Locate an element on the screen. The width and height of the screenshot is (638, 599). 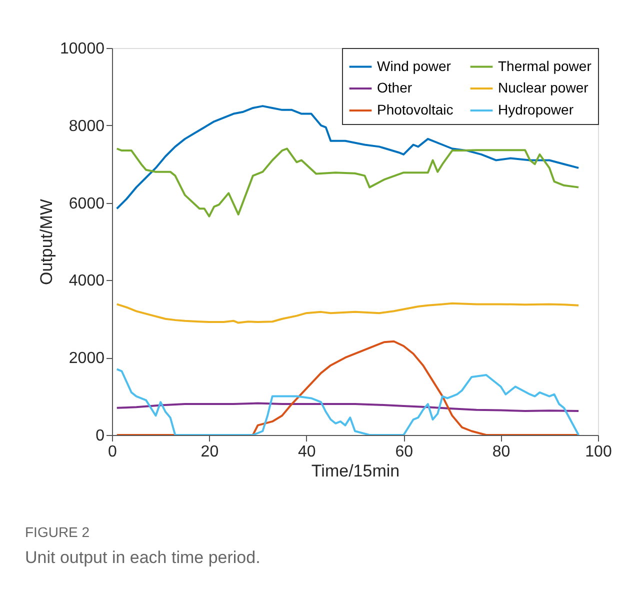
legend-label: Wind power is located at coordinates (414, 66).